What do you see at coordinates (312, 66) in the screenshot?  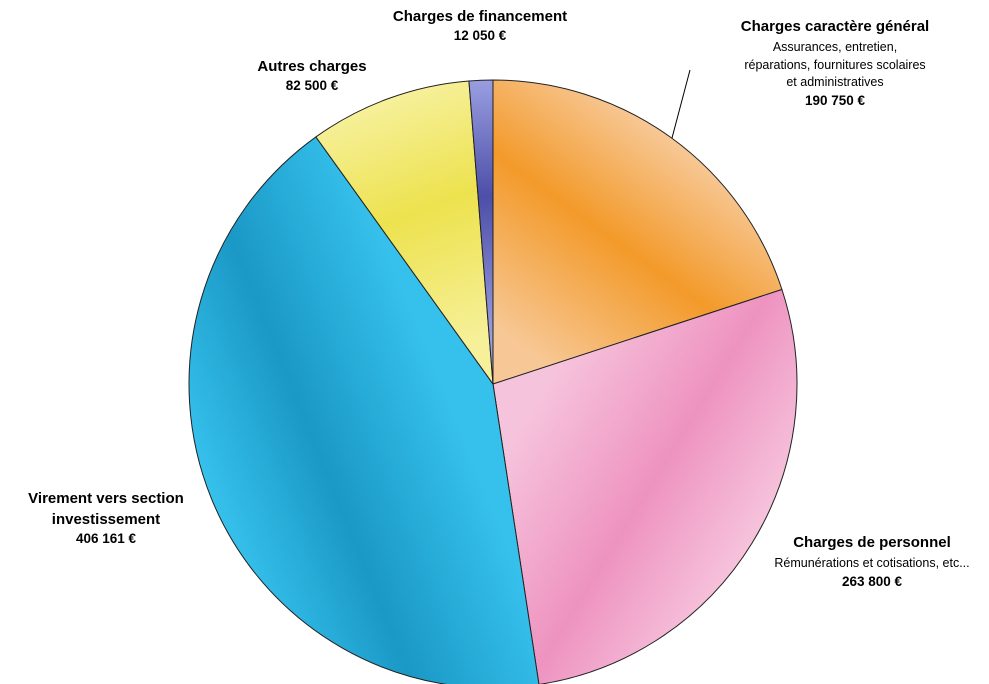 I see `slice-name: Autres charges` at bounding box center [312, 66].